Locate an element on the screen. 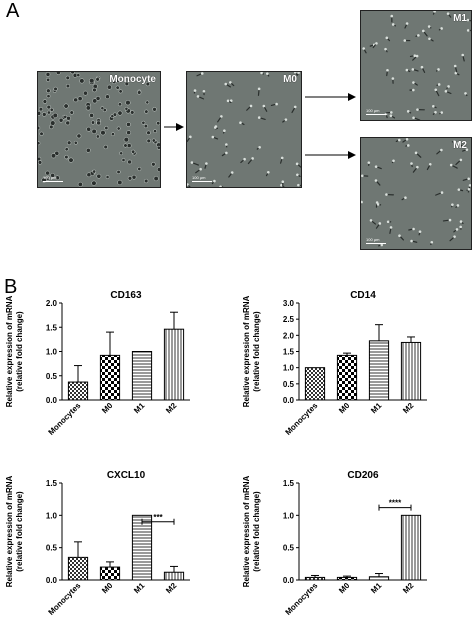  panel-b-letter: B is located at coordinates (11, 287).